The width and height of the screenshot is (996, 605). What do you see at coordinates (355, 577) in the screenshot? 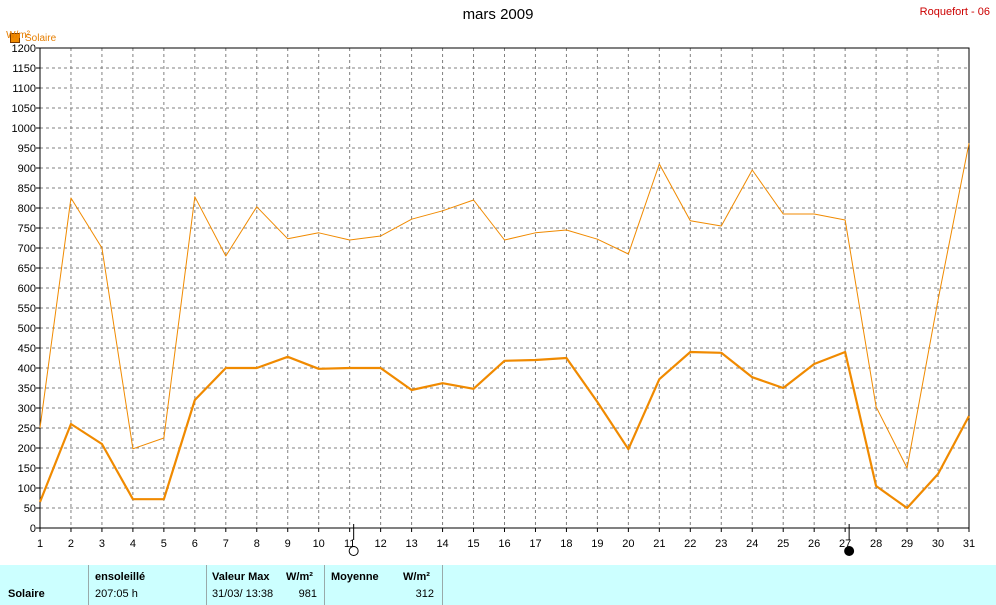
I see `average-label: Moyenne` at bounding box center [355, 577].